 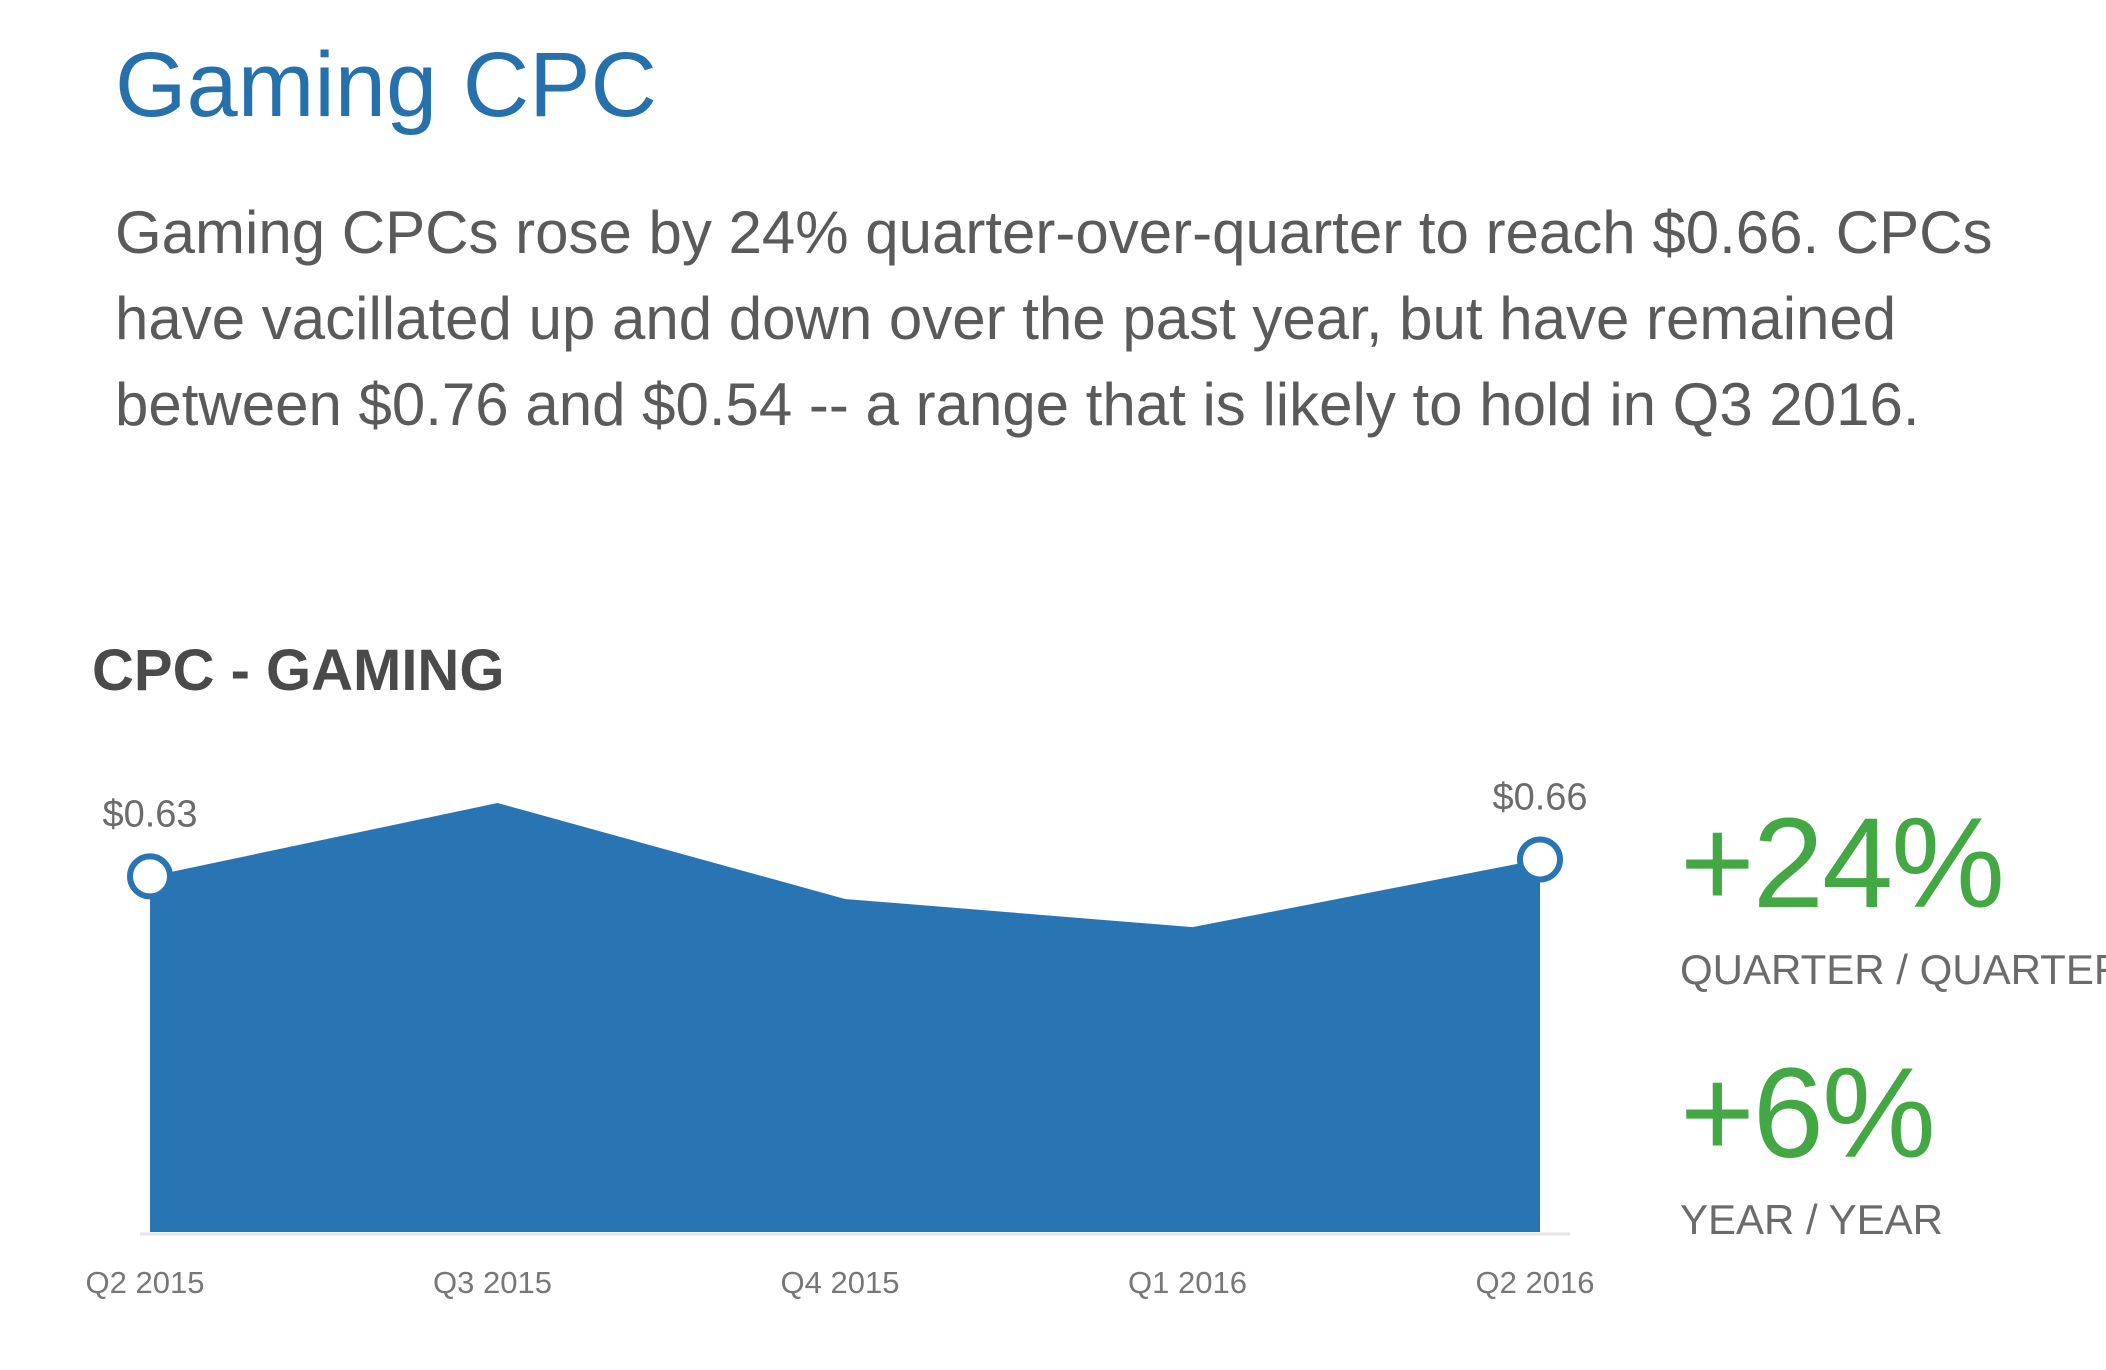 What do you see at coordinates (149, 814) in the screenshot?
I see `data-label: $0.63` at bounding box center [149, 814].